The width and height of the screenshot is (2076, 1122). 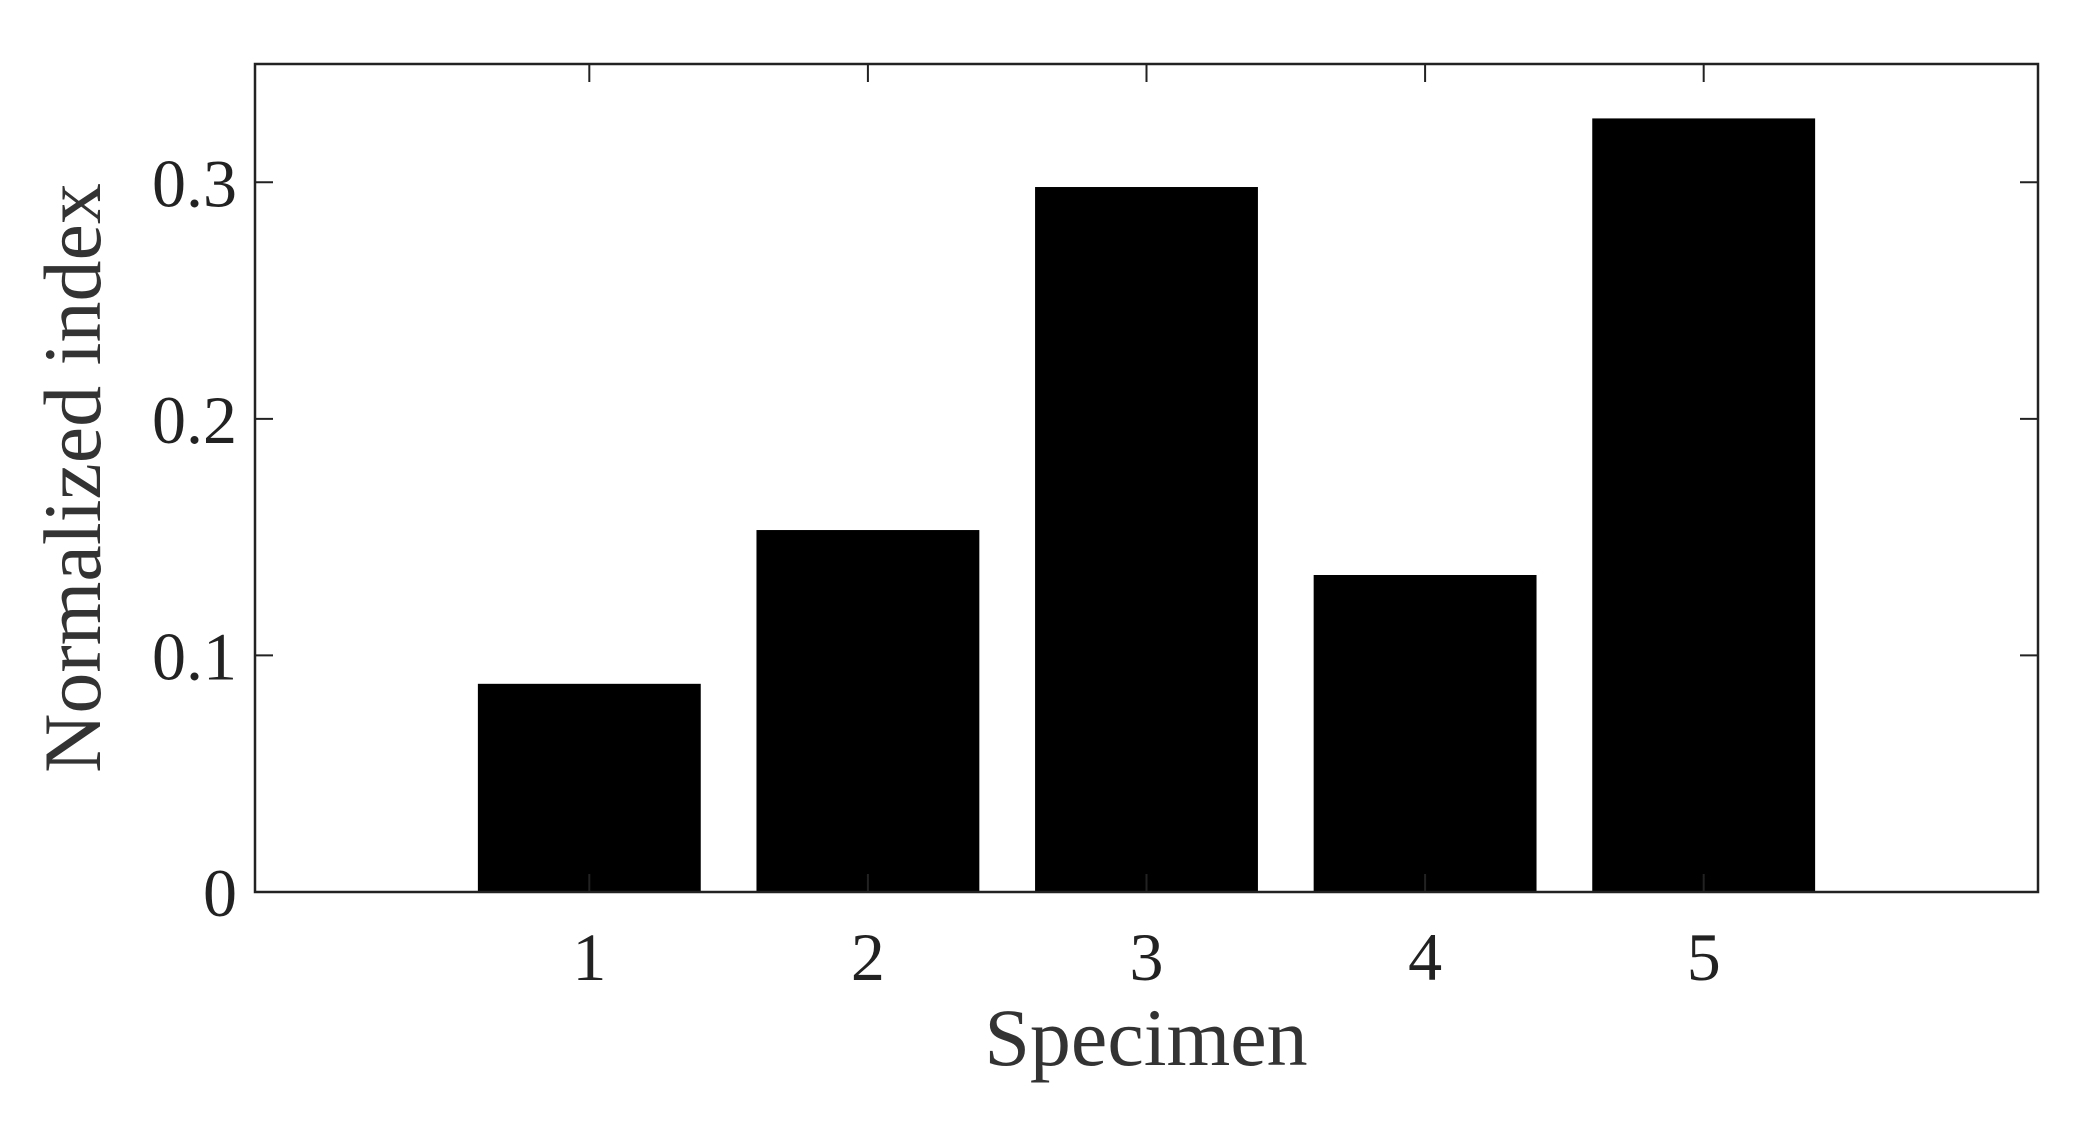 I want to click on x-tick-label: 1, so click(x=589, y=957).